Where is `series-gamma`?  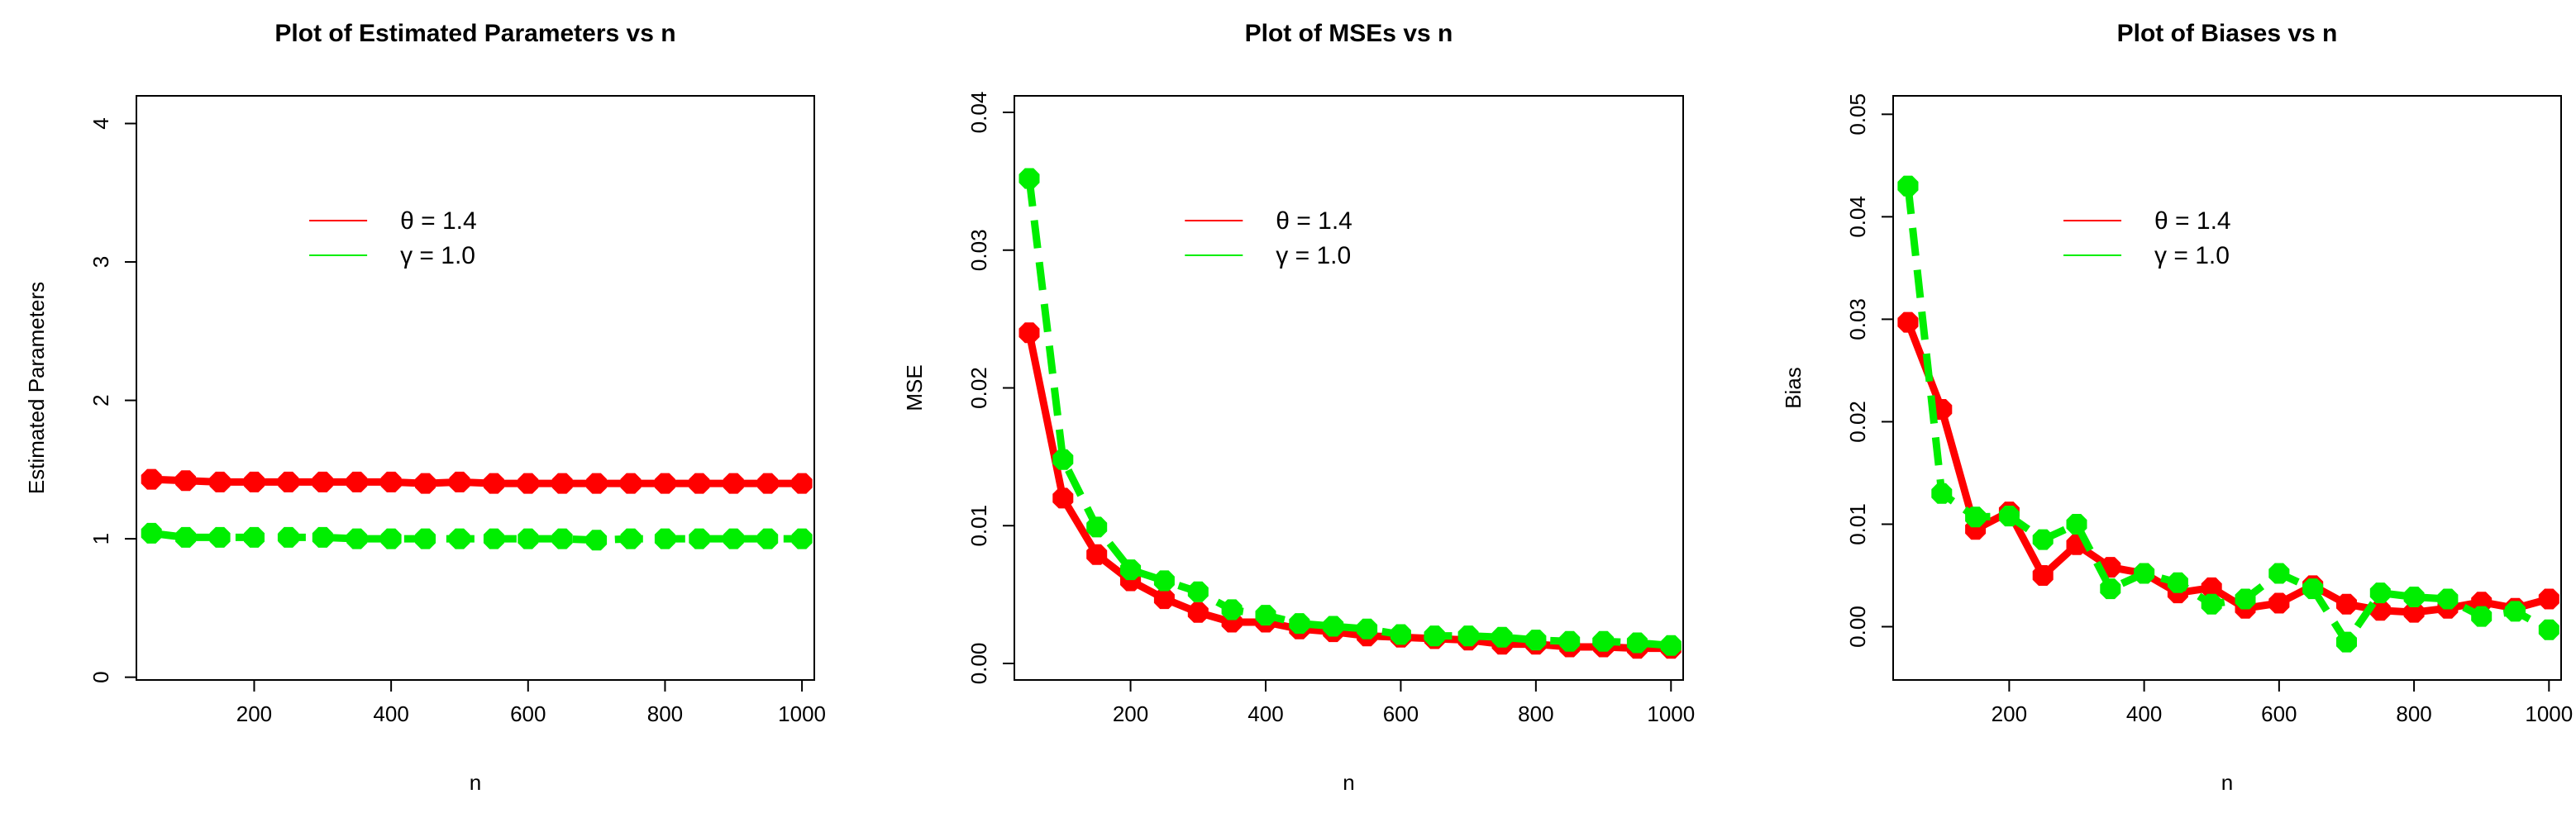 series-gamma is located at coordinates (477, 536).